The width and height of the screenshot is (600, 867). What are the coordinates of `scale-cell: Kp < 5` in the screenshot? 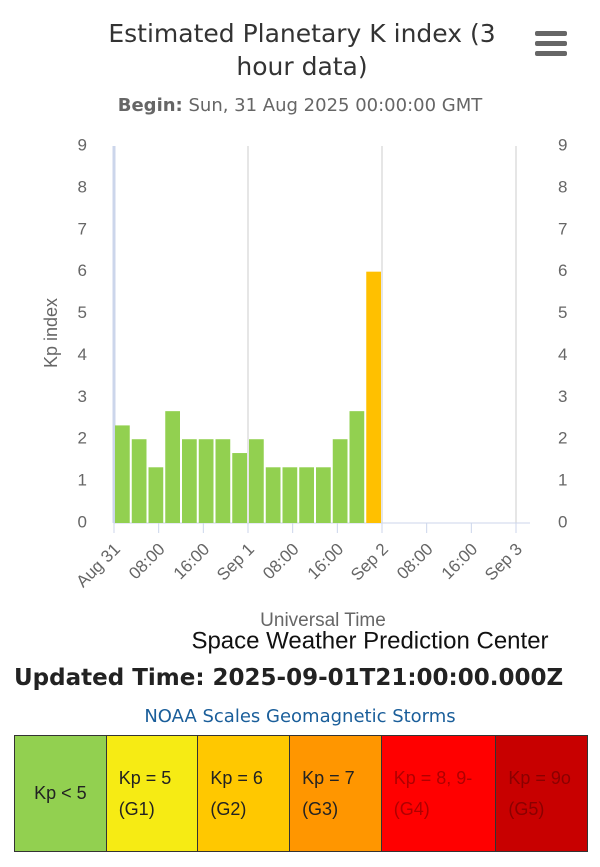 It's located at (61, 793).